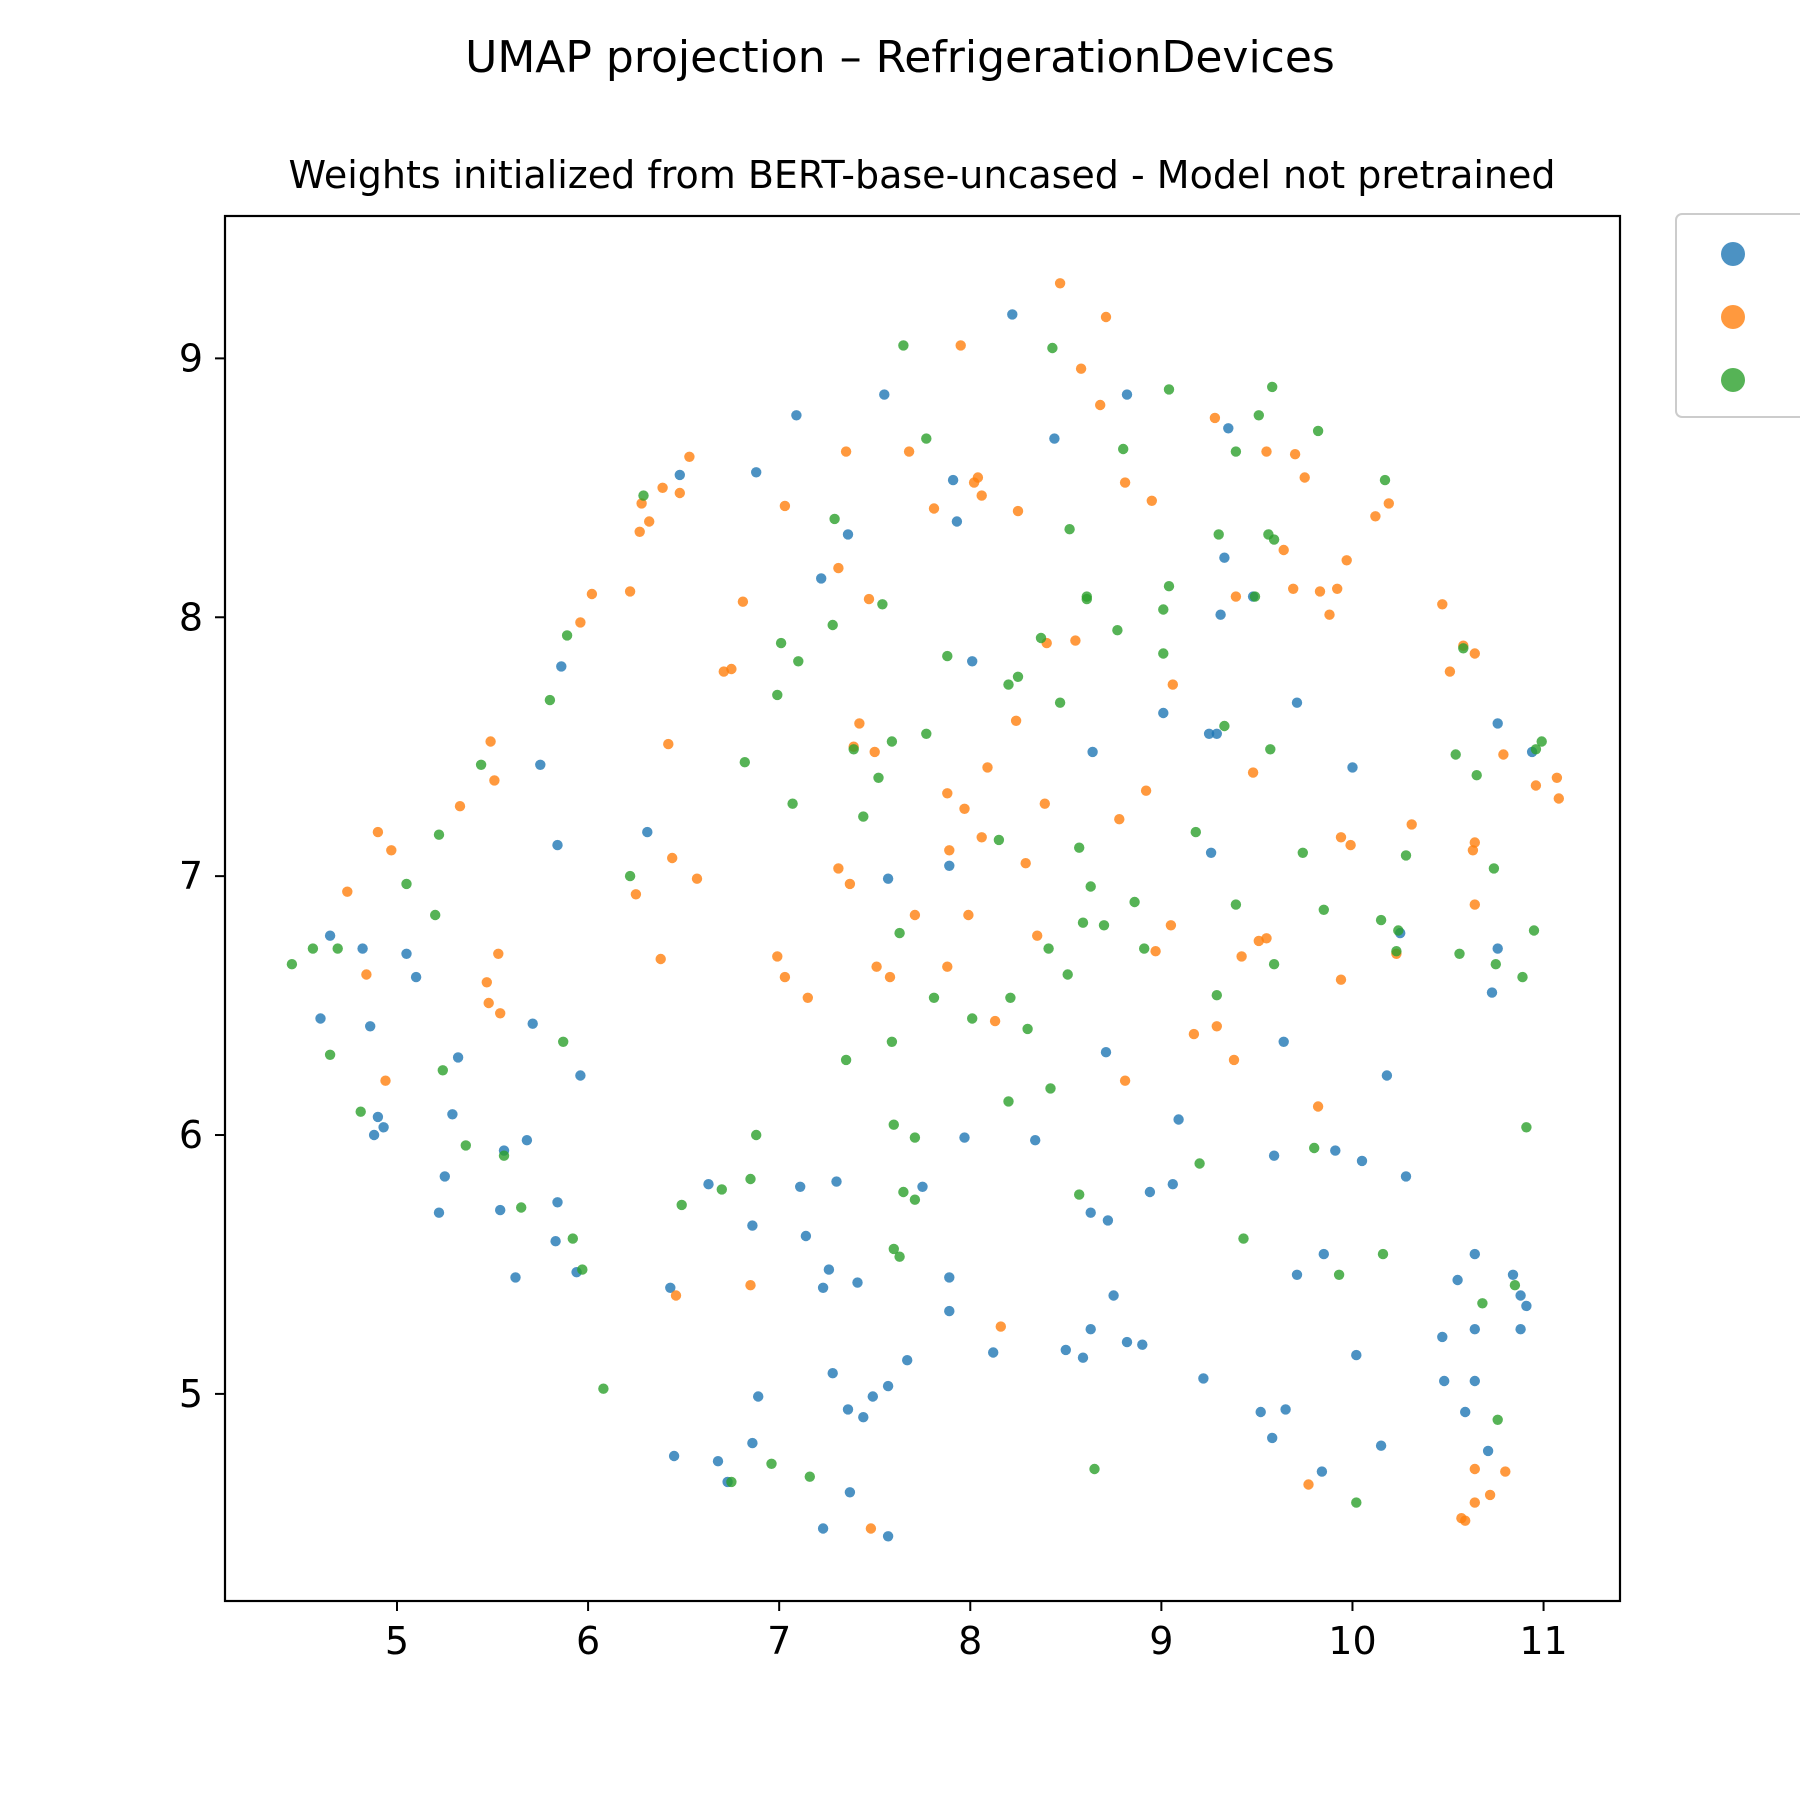 This screenshot has width=1800, height=1800. I want to click on y-tick-label: 9, so click(191, 358).